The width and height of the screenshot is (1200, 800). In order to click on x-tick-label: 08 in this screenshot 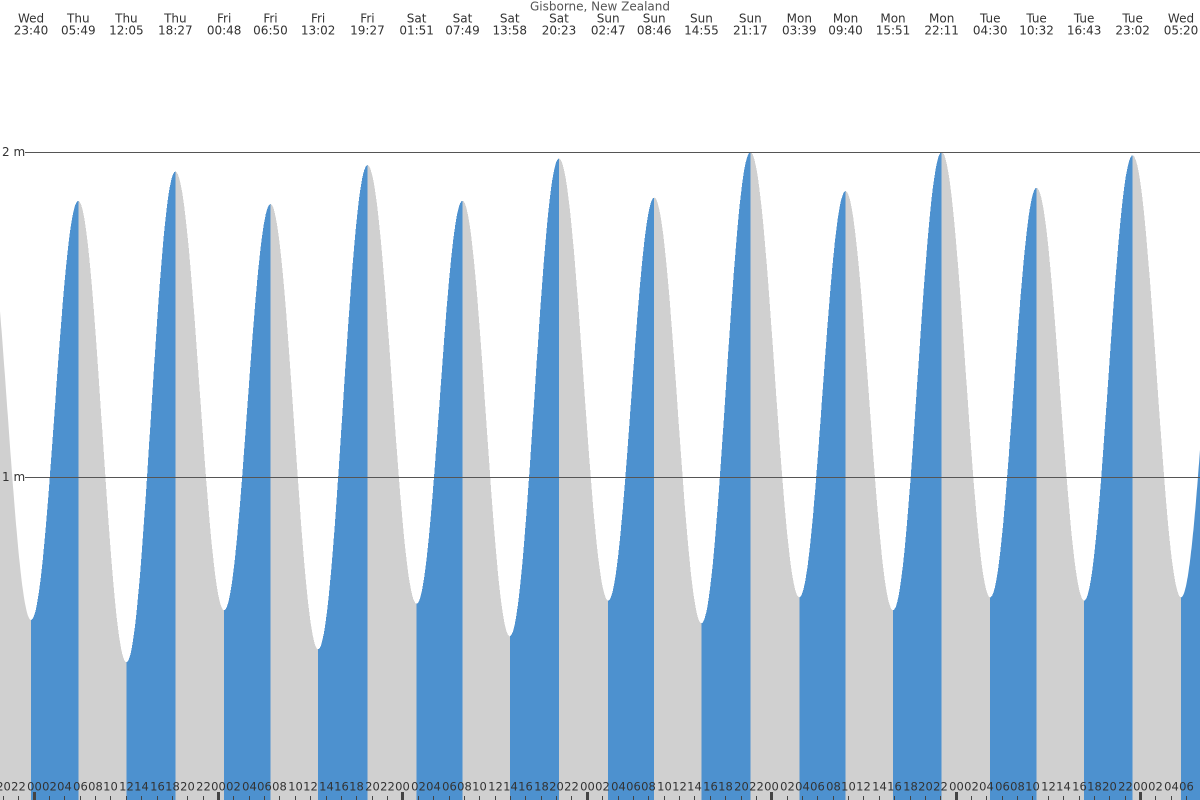, I will do `click(648, 787)`.